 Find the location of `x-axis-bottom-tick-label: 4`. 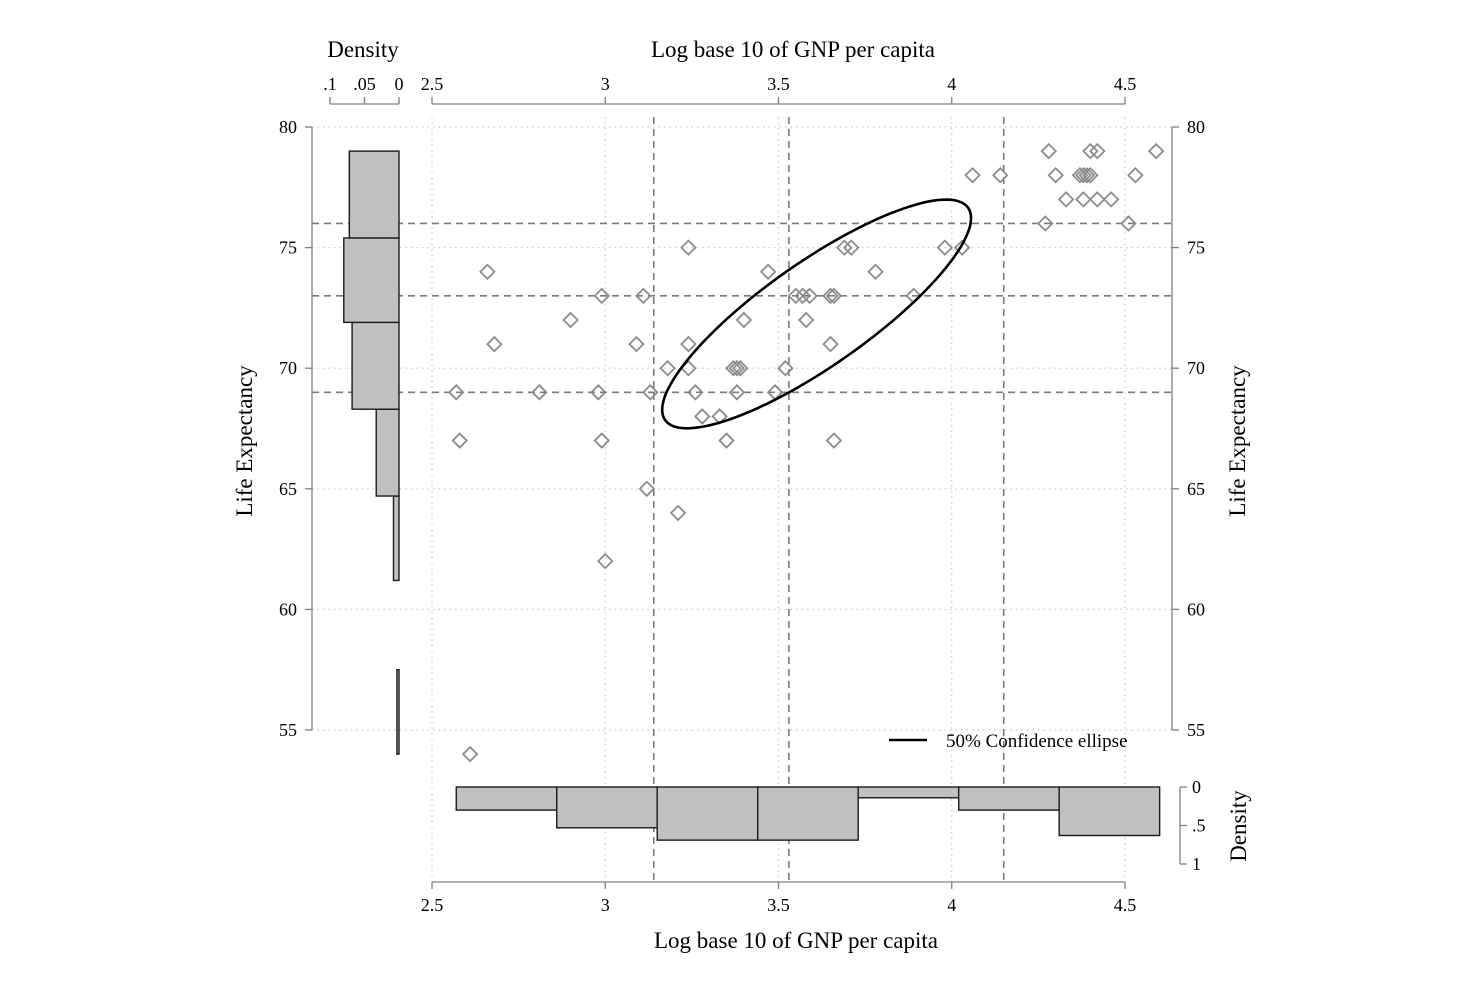

x-axis-bottom-tick-label: 4 is located at coordinates (951, 905).